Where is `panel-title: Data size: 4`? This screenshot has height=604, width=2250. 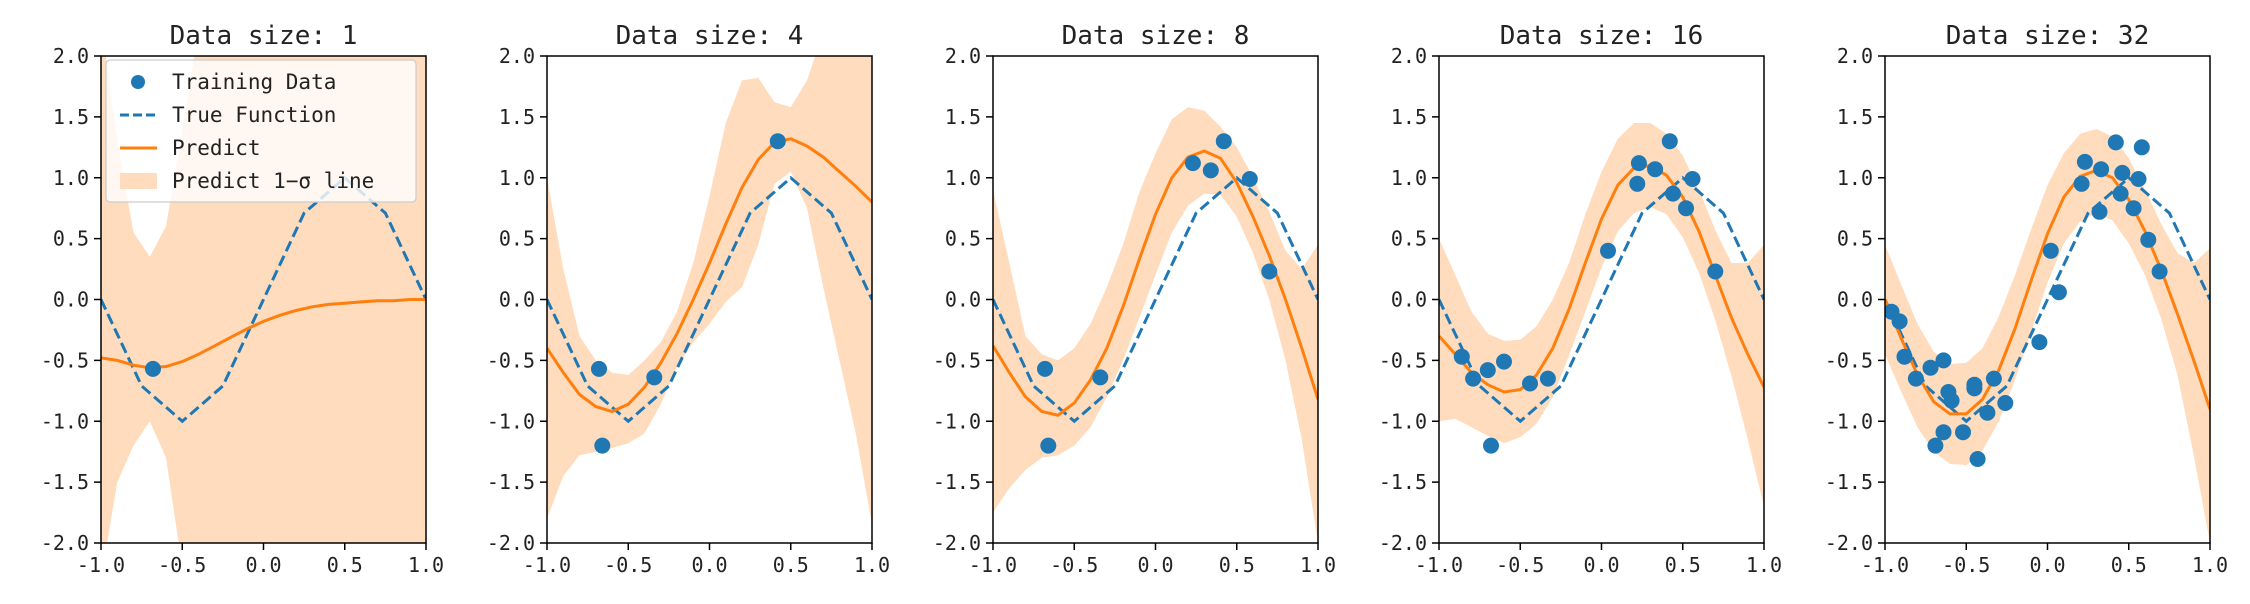 panel-title: Data size: 4 is located at coordinates (710, 36).